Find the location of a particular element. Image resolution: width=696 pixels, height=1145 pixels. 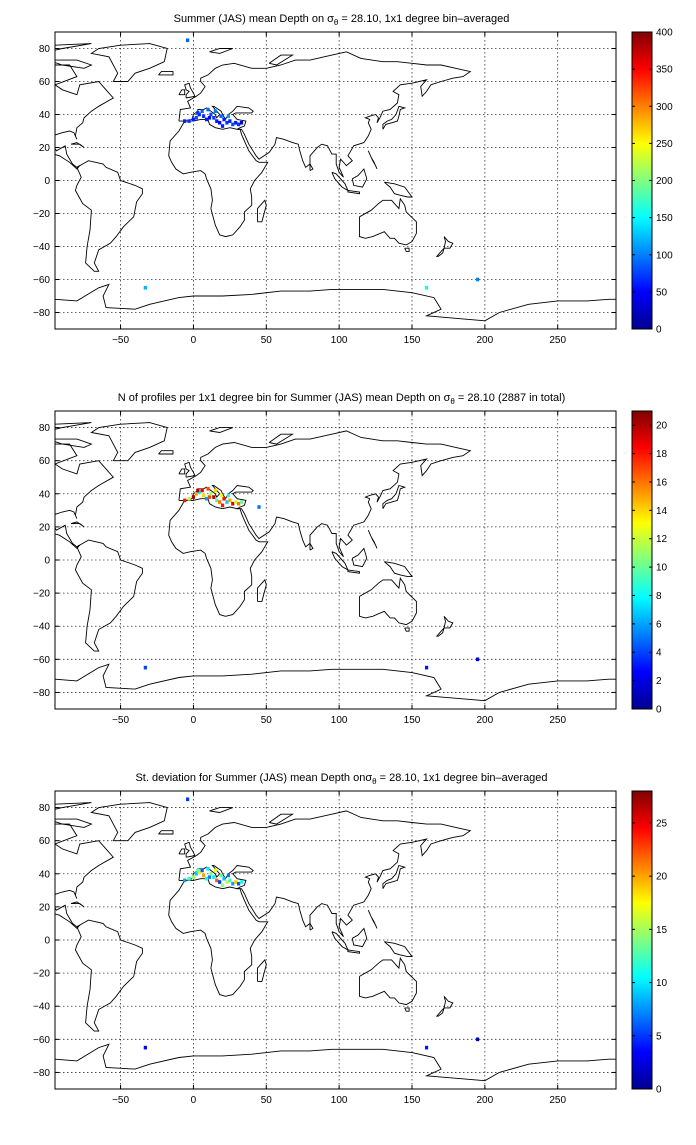

y-tick-label: −80 is located at coordinates (41, 313).